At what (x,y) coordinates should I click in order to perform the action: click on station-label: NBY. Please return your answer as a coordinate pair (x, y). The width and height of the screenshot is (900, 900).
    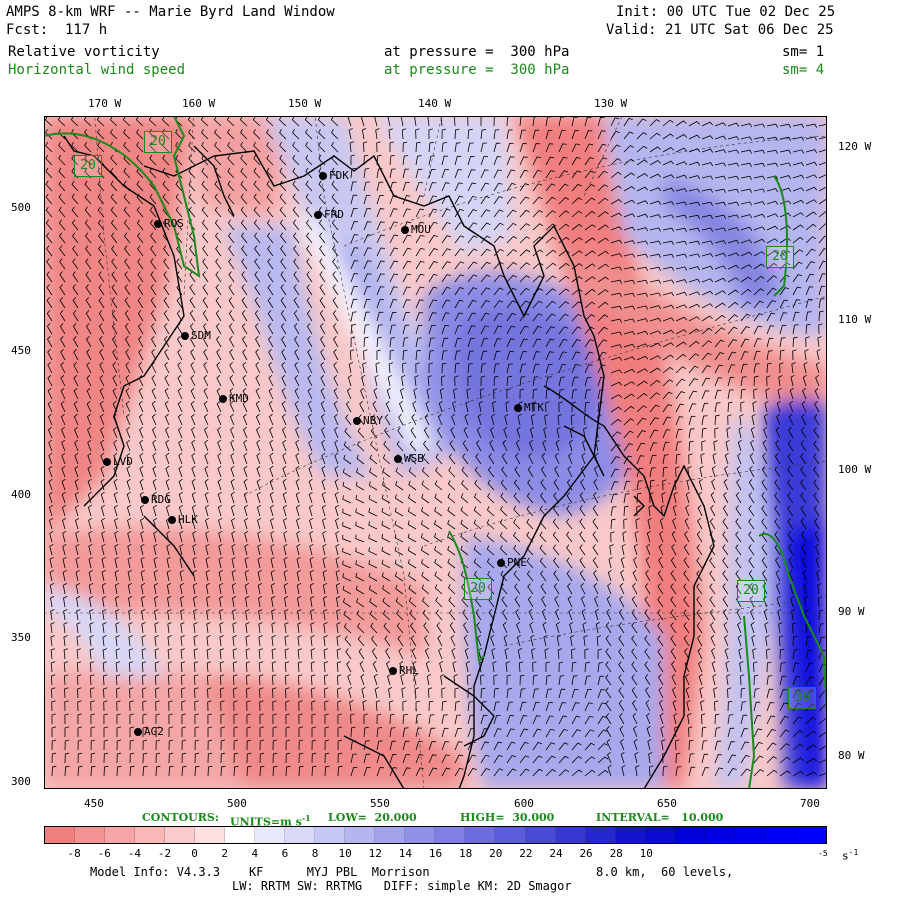
    Looking at the image, I should click on (373, 420).